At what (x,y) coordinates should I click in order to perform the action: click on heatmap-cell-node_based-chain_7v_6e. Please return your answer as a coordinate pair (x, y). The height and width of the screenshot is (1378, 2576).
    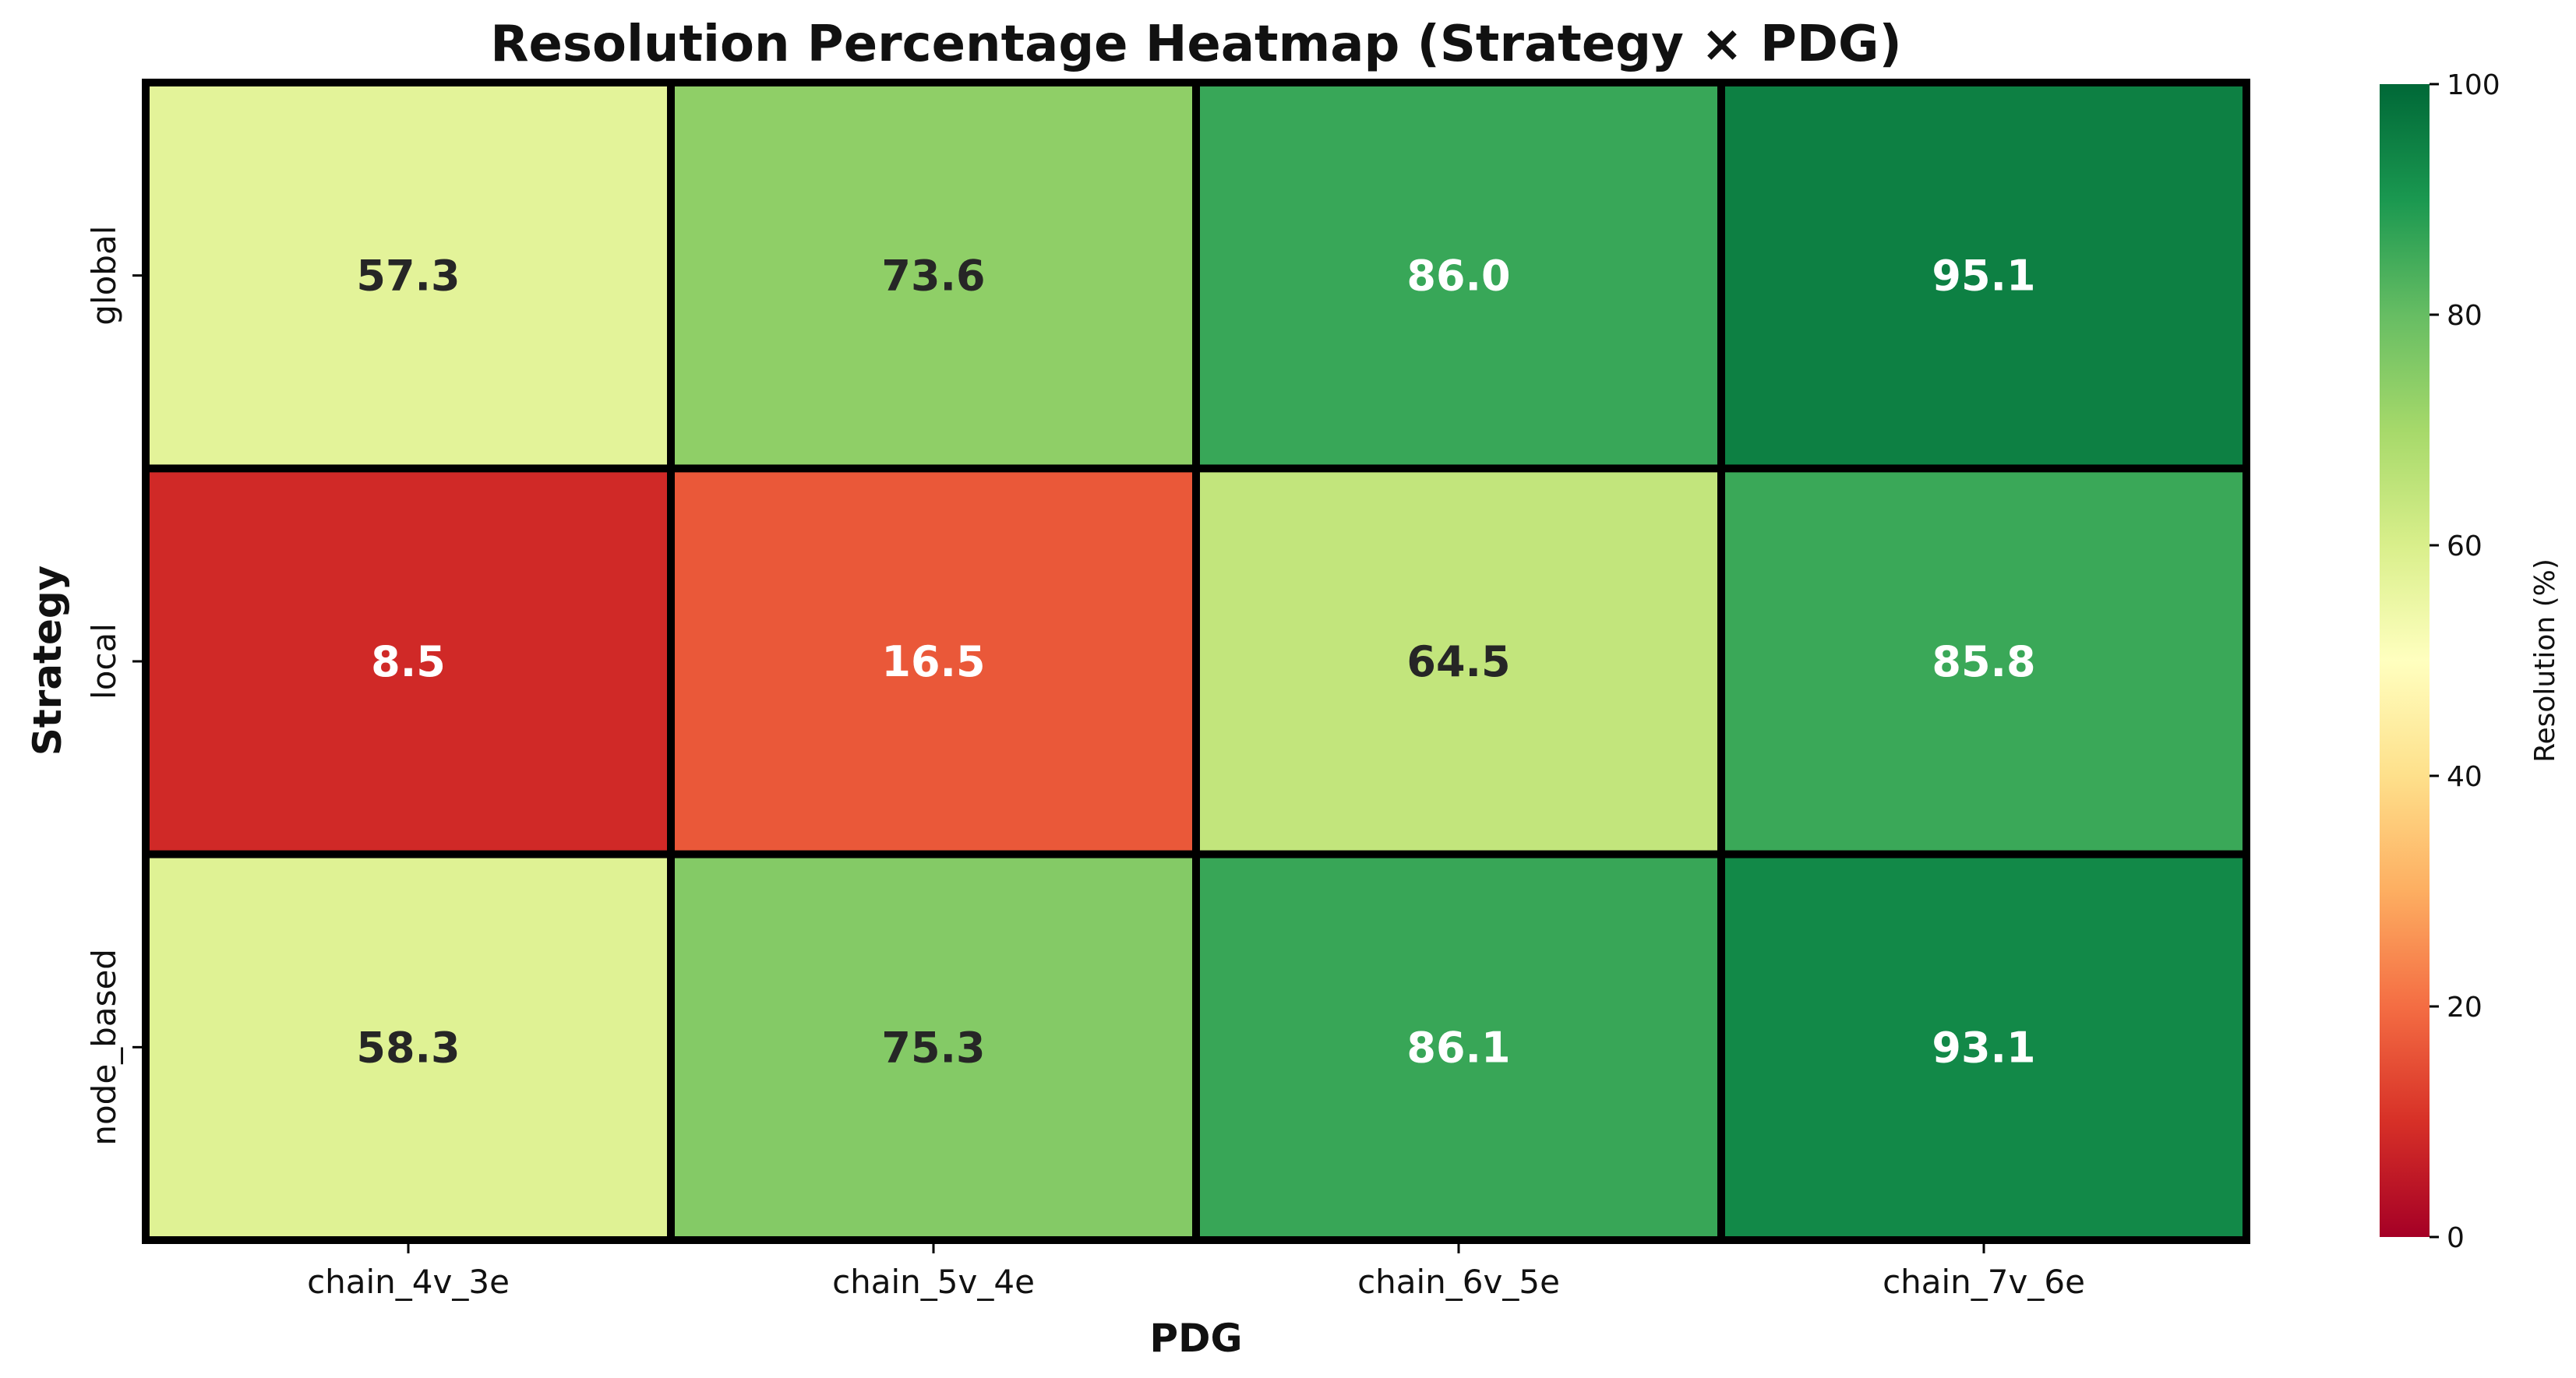
    Looking at the image, I should click on (1983, 1047).